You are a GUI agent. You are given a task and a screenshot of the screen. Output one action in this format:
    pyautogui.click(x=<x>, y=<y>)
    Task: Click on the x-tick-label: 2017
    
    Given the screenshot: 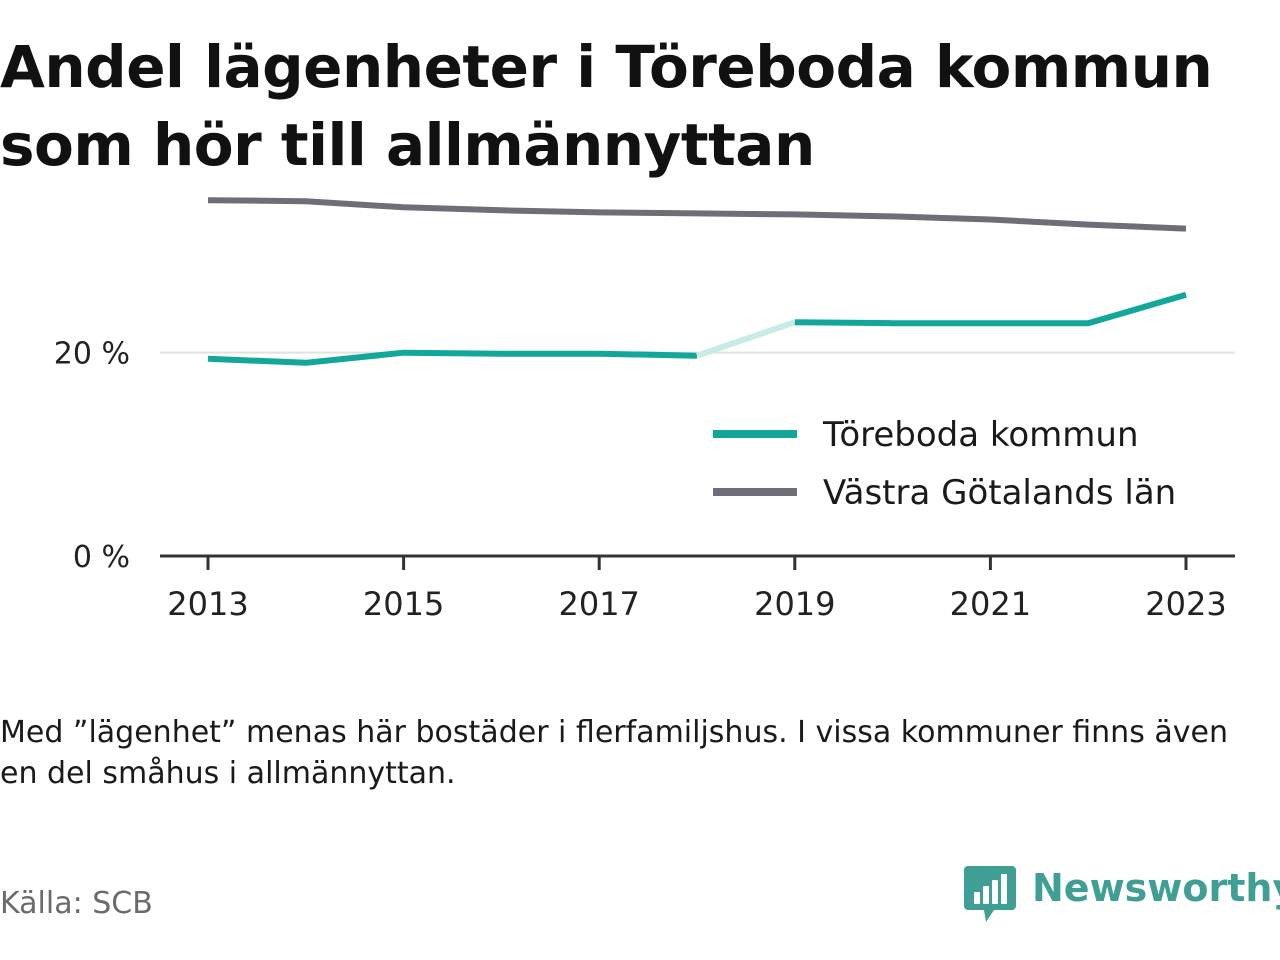 What is the action you would take?
    pyautogui.click(x=598, y=604)
    